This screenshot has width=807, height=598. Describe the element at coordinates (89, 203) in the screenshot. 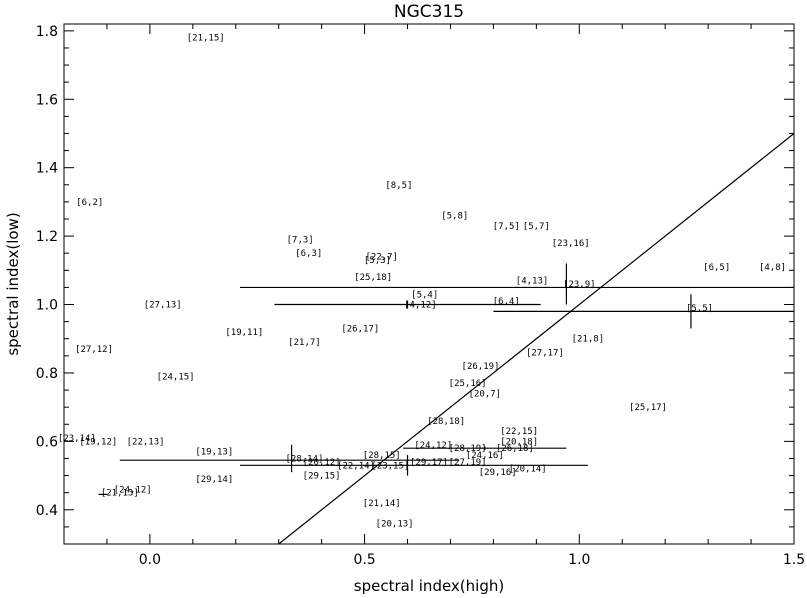

I see `data-point-label: [6,2]` at that location.